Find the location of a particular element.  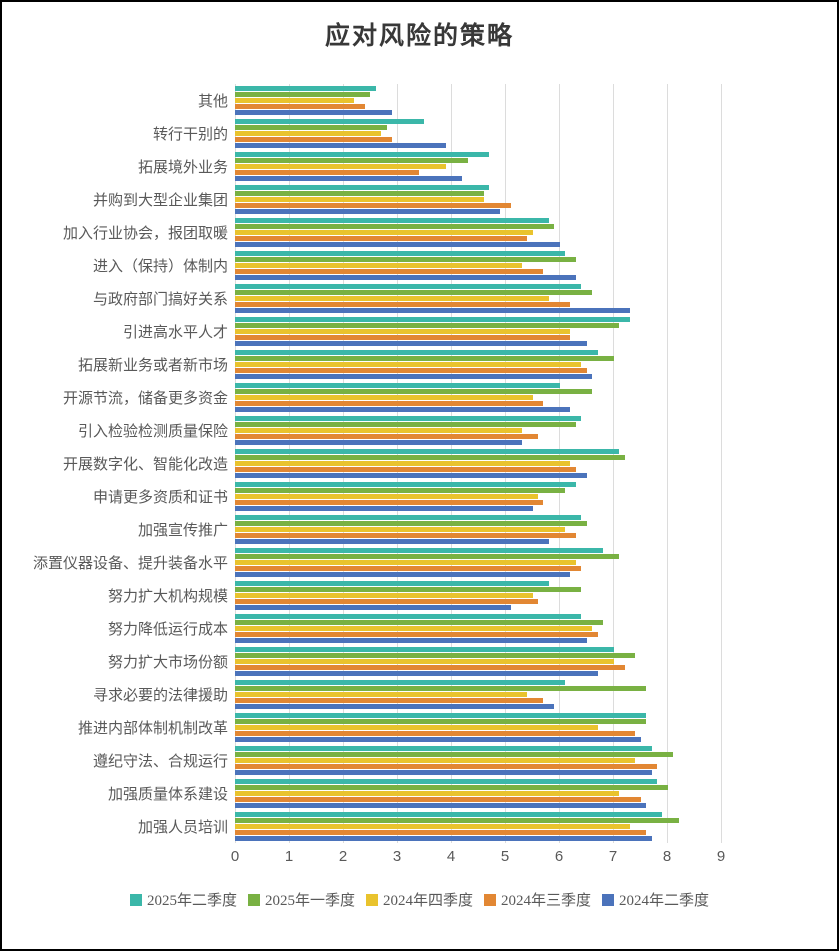

legend-label: 2025年一季度 is located at coordinates (309, 901).